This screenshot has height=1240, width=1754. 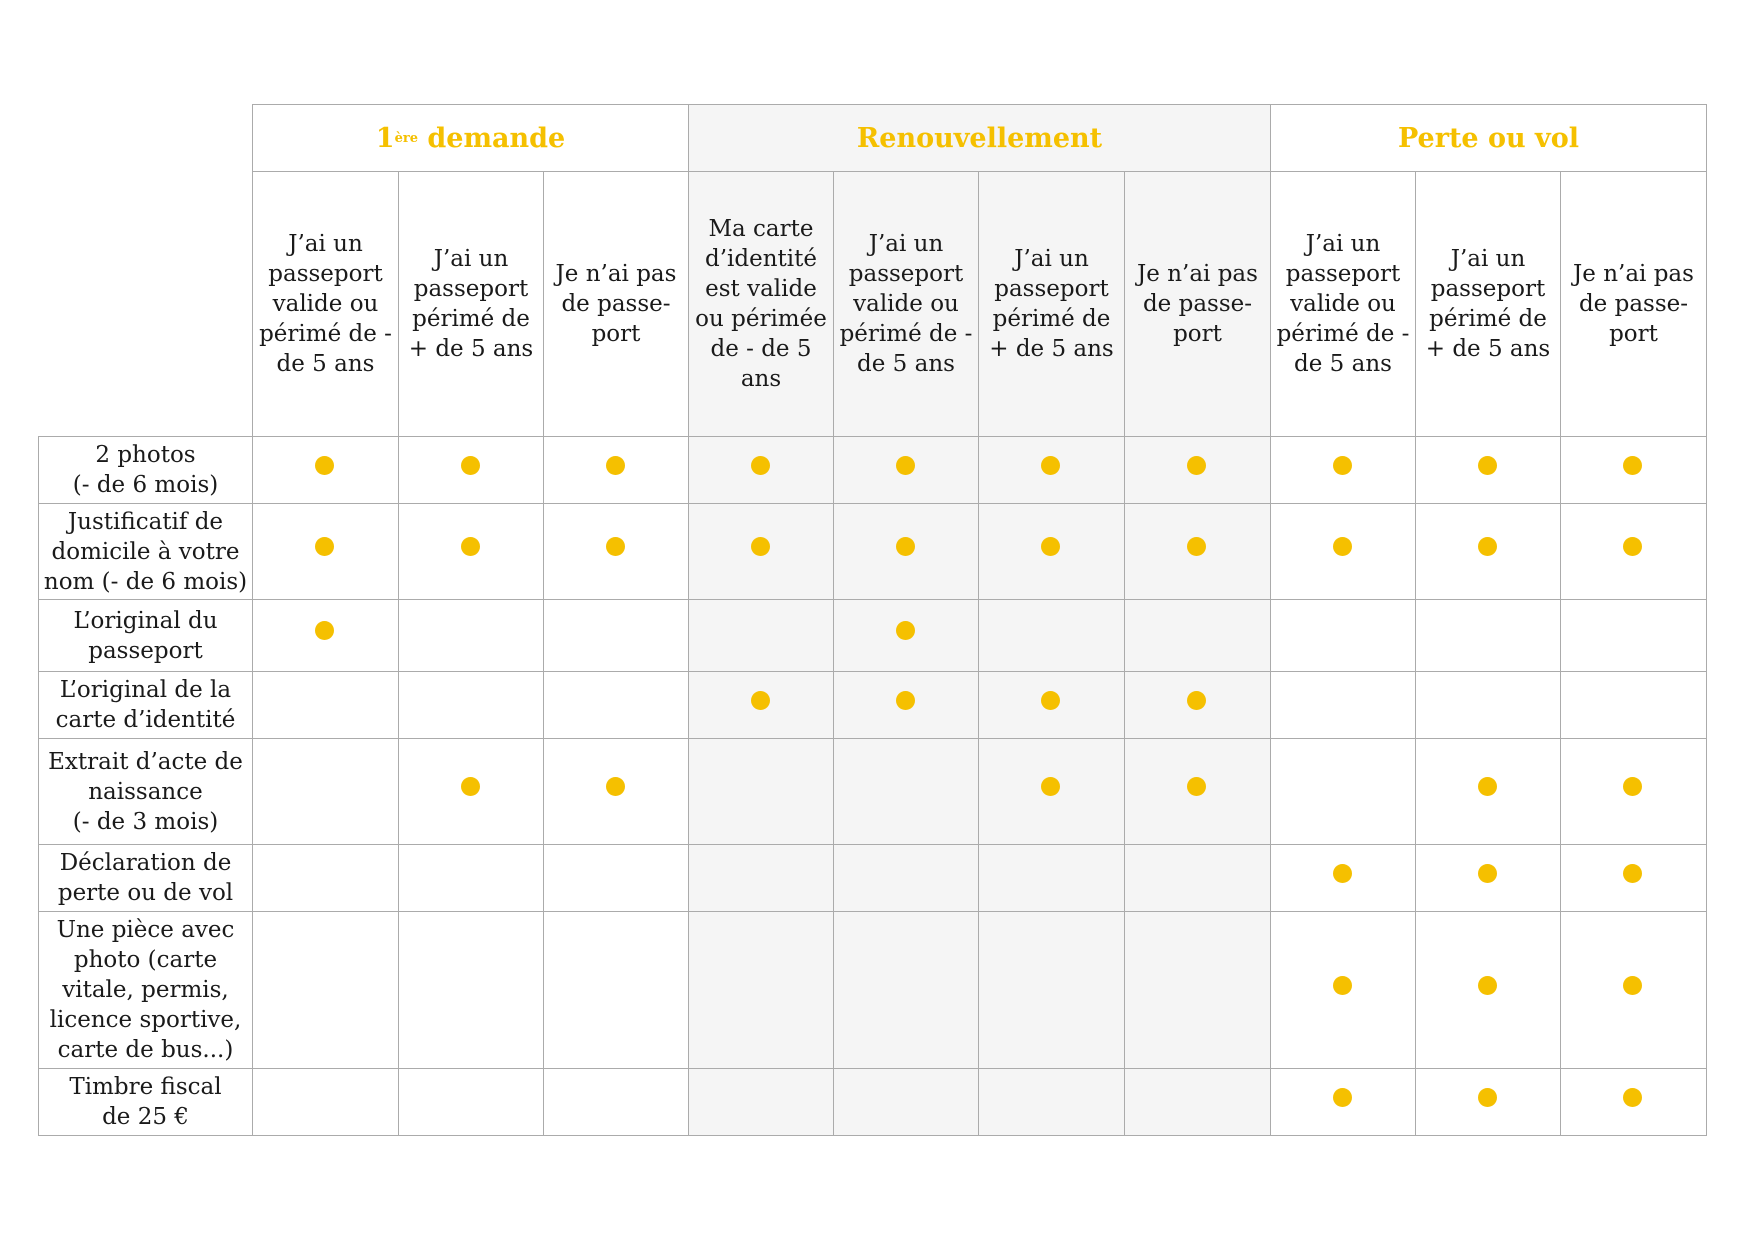 What do you see at coordinates (145, 1102) in the screenshot?
I see `row-label-8: Timbre fiscal de 25 €` at bounding box center [145, 1102].